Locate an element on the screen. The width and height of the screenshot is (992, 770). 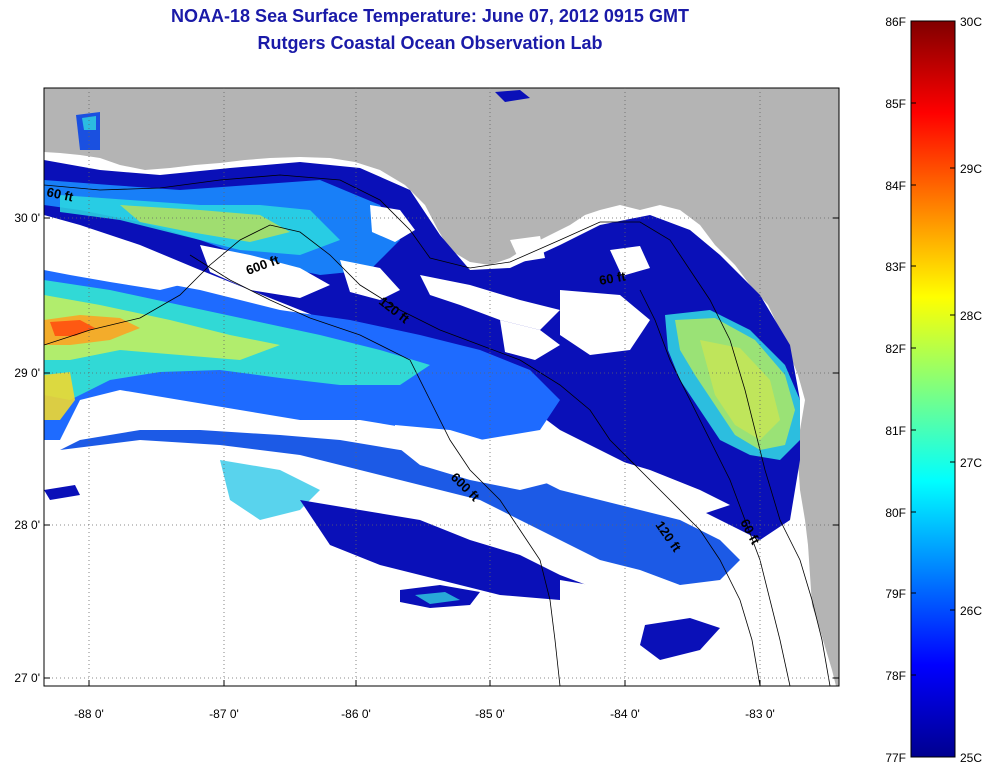
colorbar-f-label: 80F is located at coordinates (895, 513).